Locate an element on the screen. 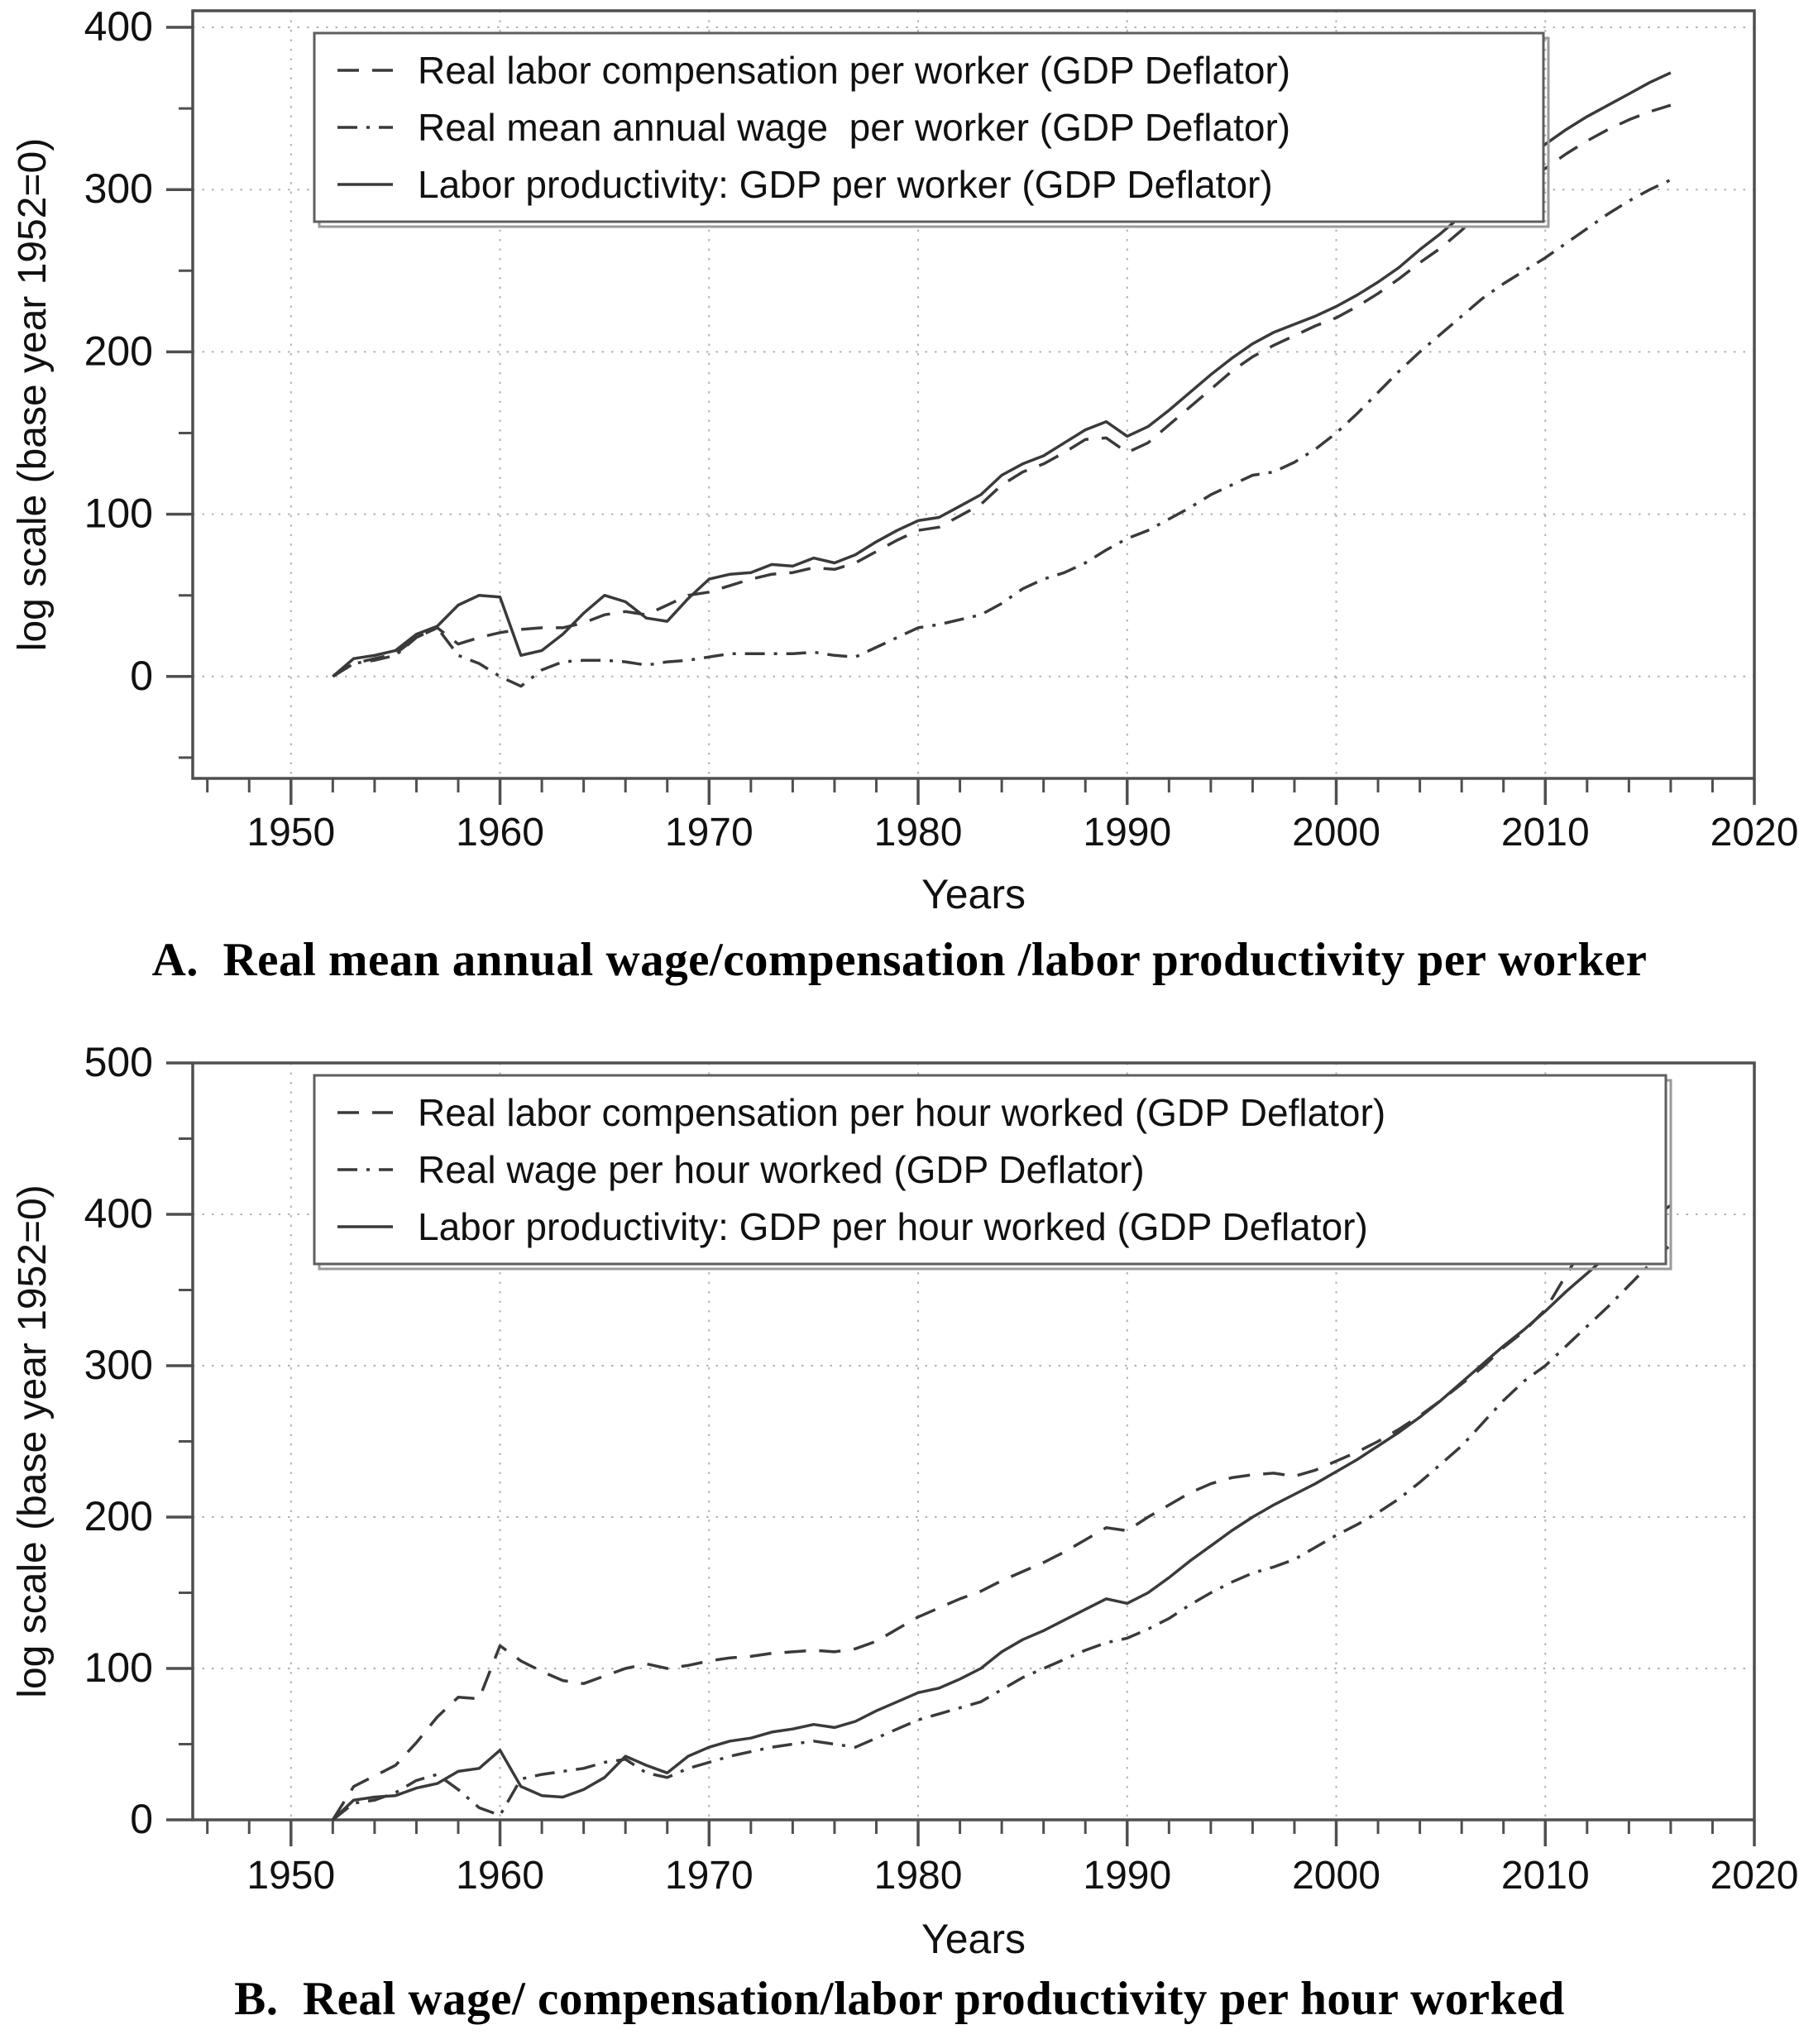  legend-label: Real wage per hour worked (GDP Deflator) is located at coordinates (781, 1169).